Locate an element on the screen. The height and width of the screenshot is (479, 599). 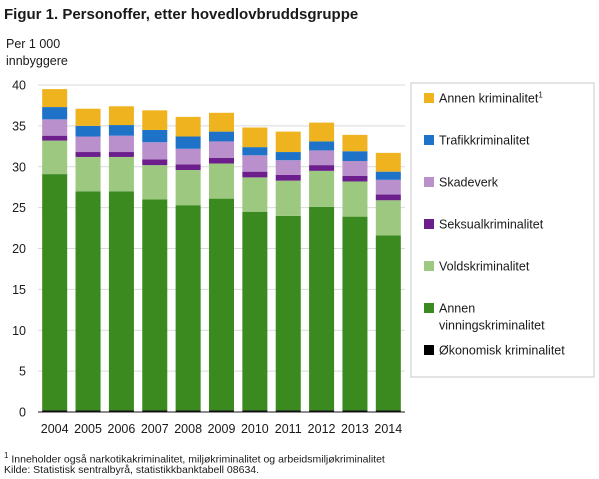
bar-stack-2005 is located at coordinates (88, 260).